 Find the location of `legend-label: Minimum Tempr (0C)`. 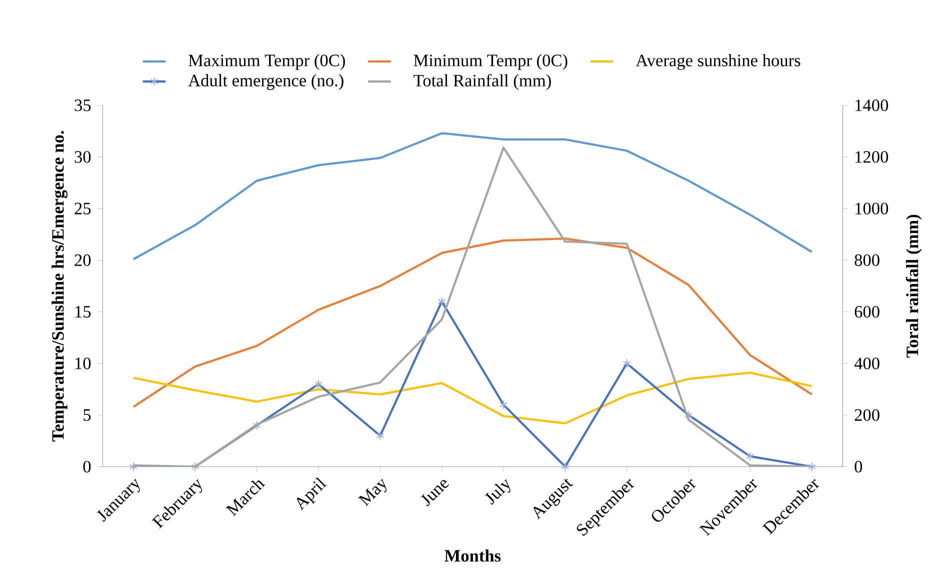

legend-label: Minimum Tempr (0C) is located at coordinates (491, 62).